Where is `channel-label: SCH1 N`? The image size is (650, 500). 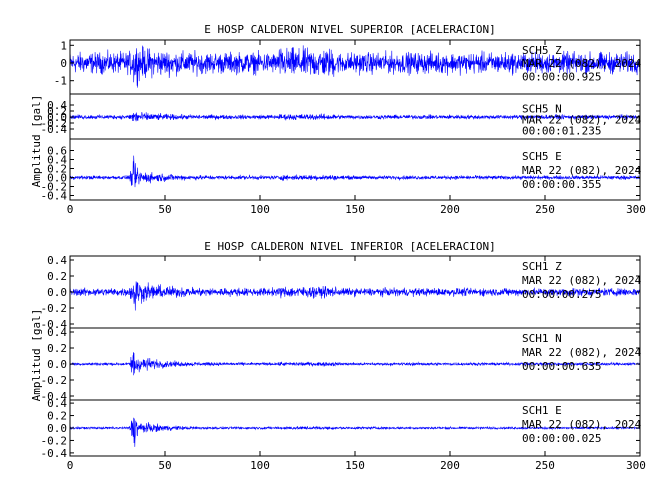 channel-label: SCH1 N is located at coordinates (542, 338).